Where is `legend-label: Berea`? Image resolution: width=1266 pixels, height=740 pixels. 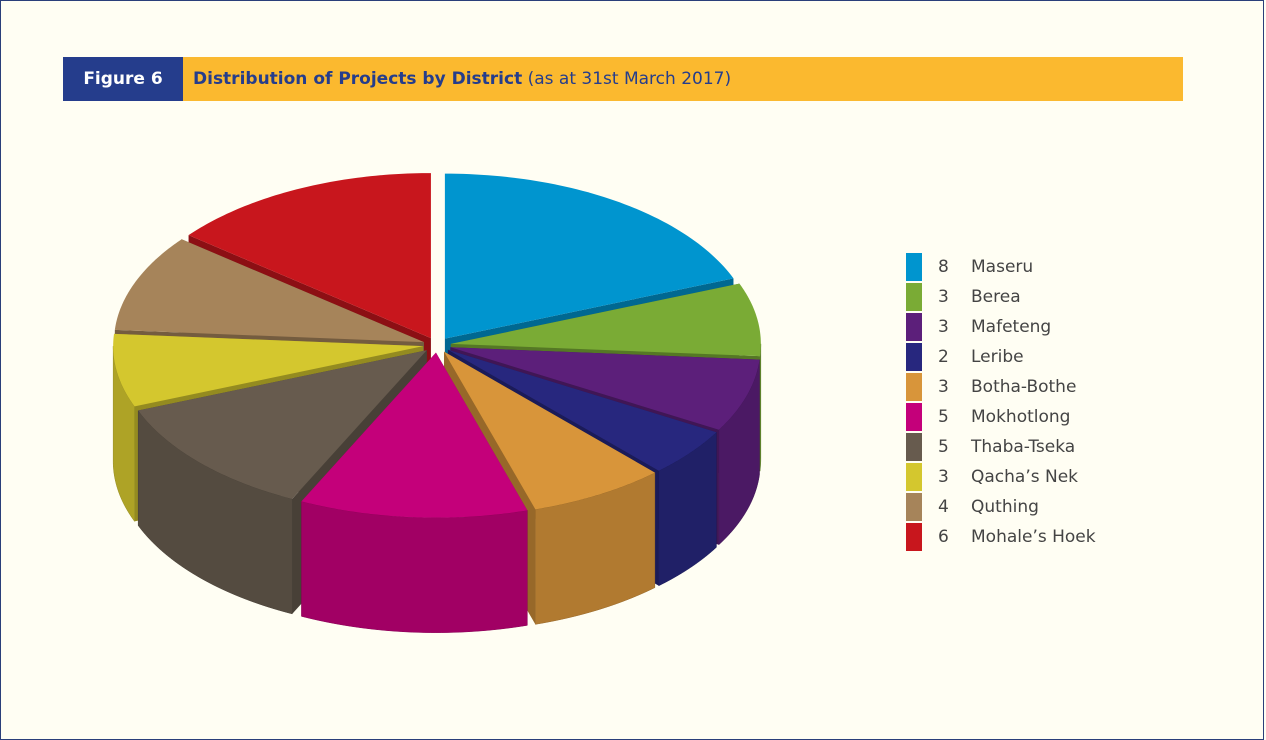 legend-label: Berea is located at coordinates (996, 297).